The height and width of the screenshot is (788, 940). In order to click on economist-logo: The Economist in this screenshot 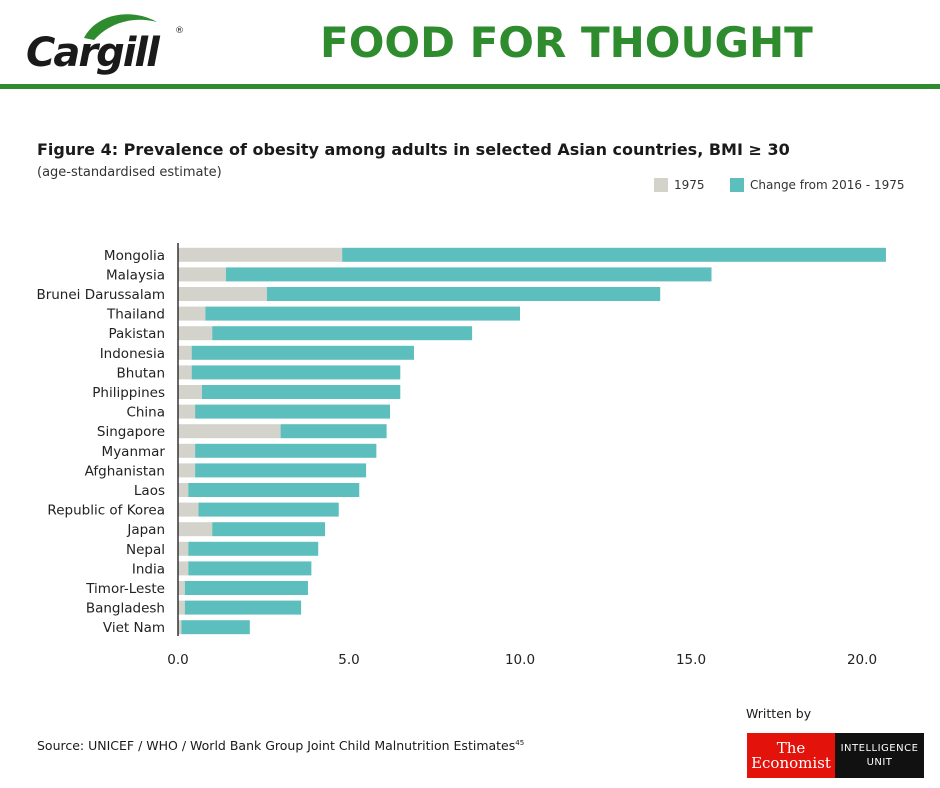, I will do `click(791, 755)`.